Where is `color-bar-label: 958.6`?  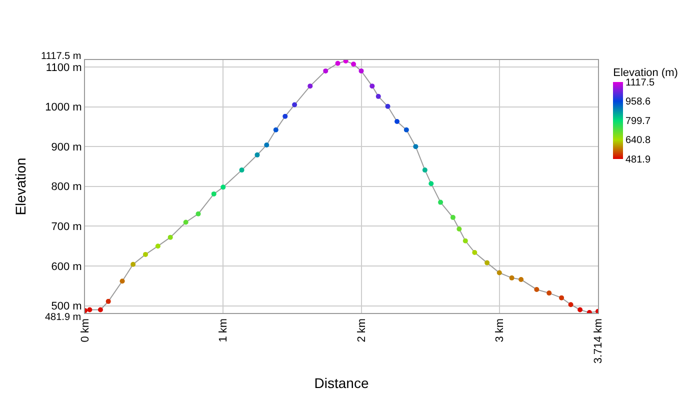
color-bar-label: 958.6 is located at coordinates (638, 102).